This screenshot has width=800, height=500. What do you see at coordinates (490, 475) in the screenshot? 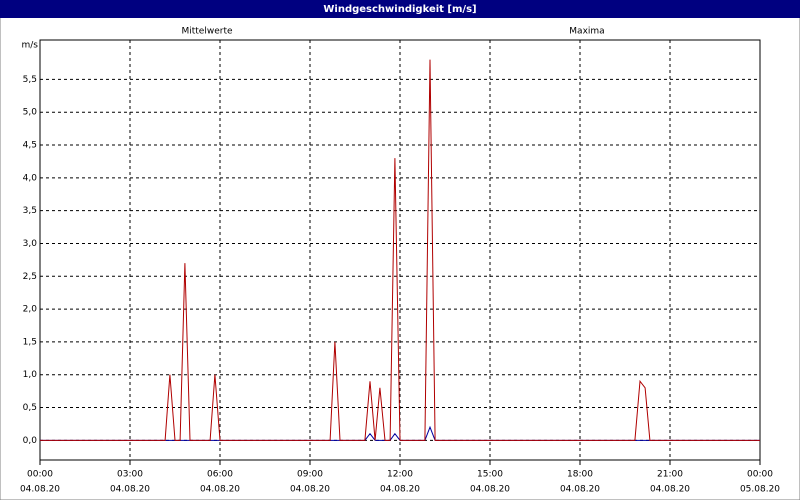
I see `x-tick-label: 15:00` at bounding box center [490, 475].